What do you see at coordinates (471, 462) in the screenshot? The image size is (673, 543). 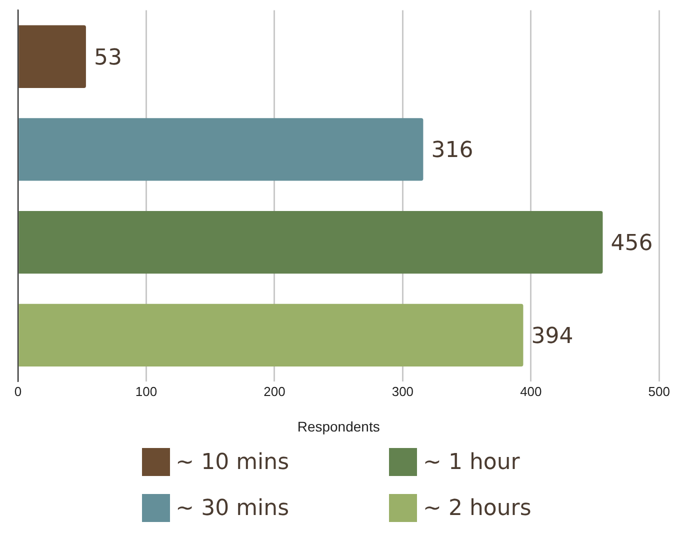 I see `legend-label: ~ 1 hour` at bounding box center [471, 462].